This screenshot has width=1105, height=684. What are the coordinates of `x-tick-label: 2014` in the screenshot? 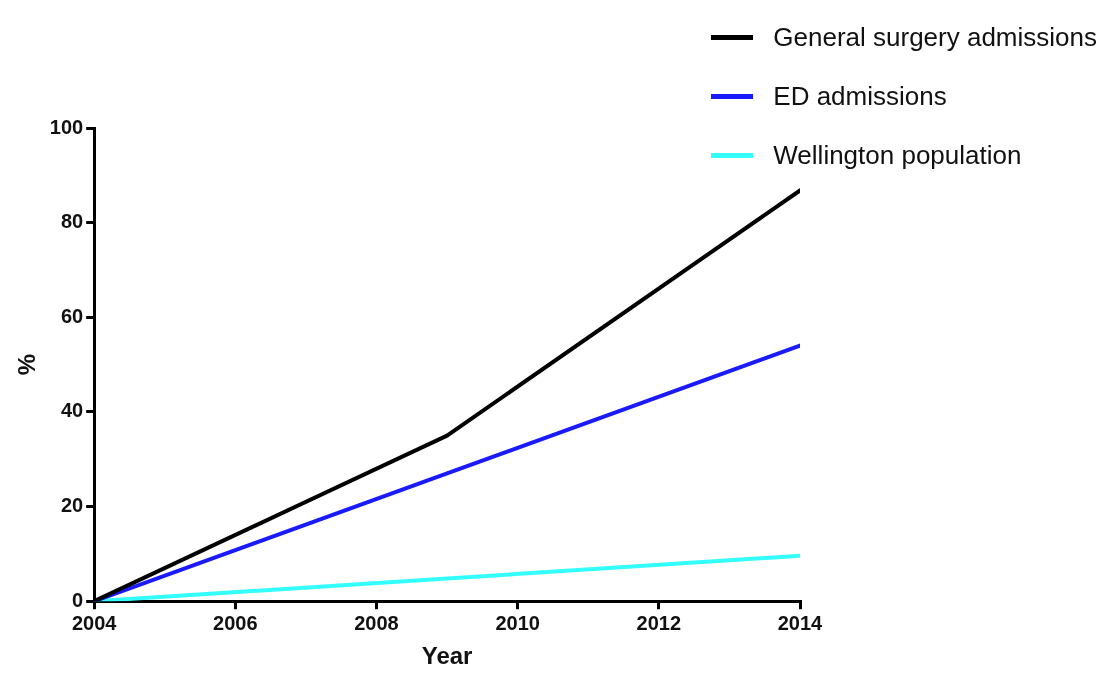 It's located at (800, 622).